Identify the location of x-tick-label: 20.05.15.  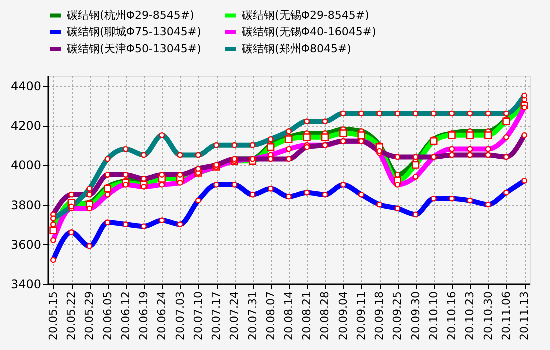
(53, 316).